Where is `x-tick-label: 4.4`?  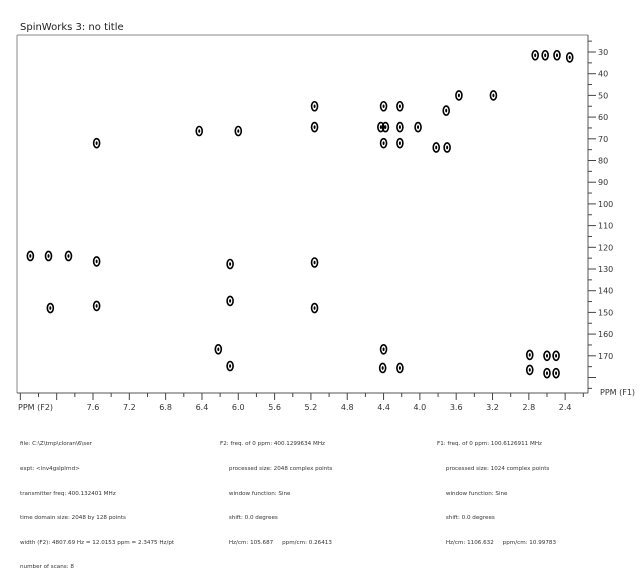
x-tick-label: 4.4 is located at coordinates (383, 407).